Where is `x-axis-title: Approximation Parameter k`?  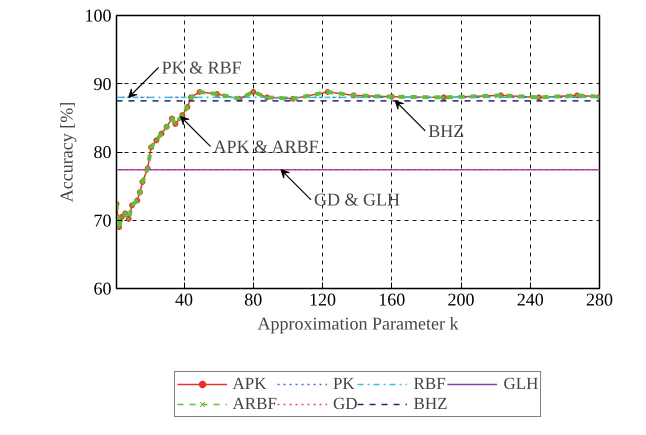
x-axis-title: Approximation Parameter k is located at coordinates (358, 324).